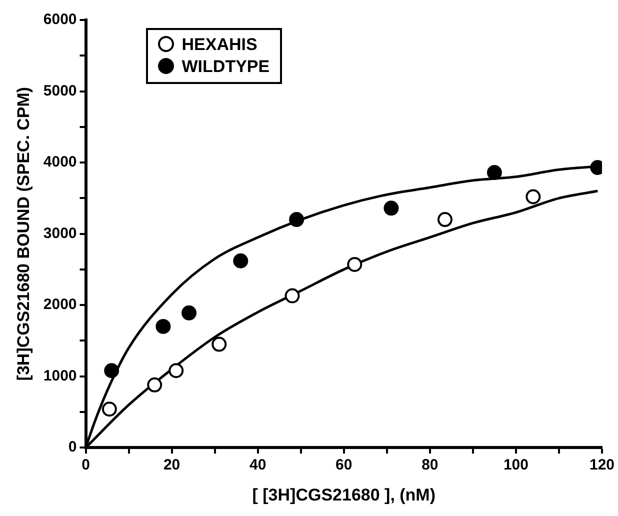 This screenshot has height=516, width=618. What do you see at coordinates (430, 465) in the screenshot?
I see `x-tick-label: 80` at bounding box center [430, 465].